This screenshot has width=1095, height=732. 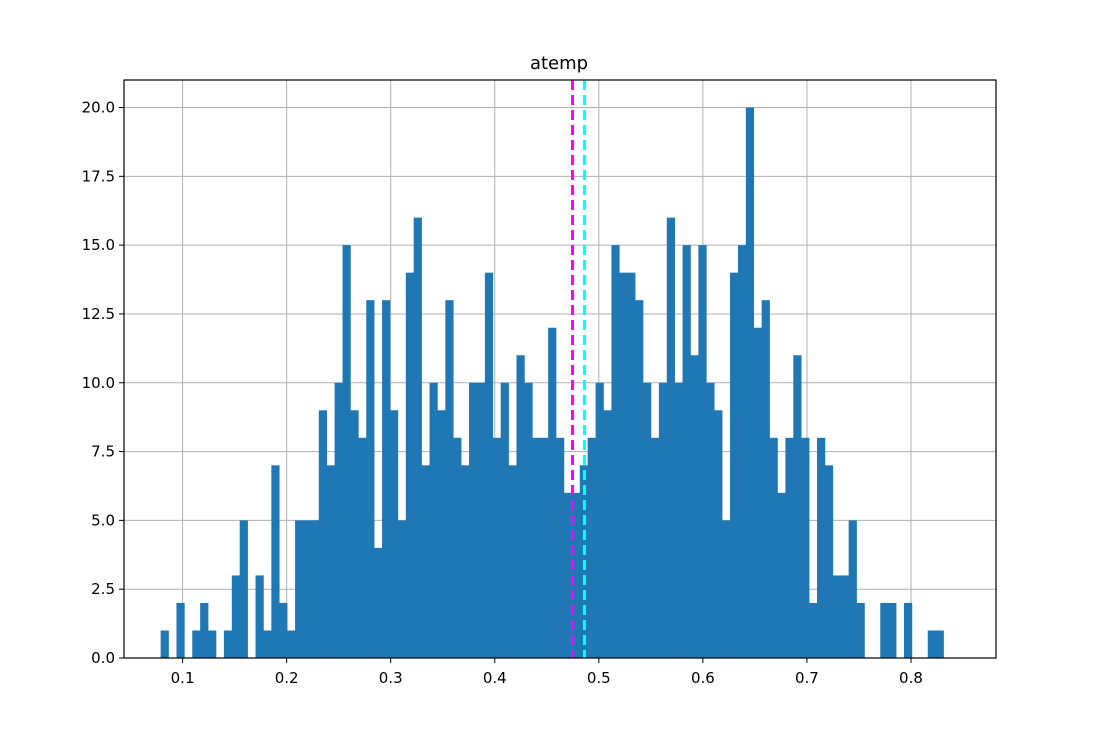 What do you see at coordinates (98, 108) in the screenshot?
I see `y-tick-label: 20.0` at bounding box center [98, 108].